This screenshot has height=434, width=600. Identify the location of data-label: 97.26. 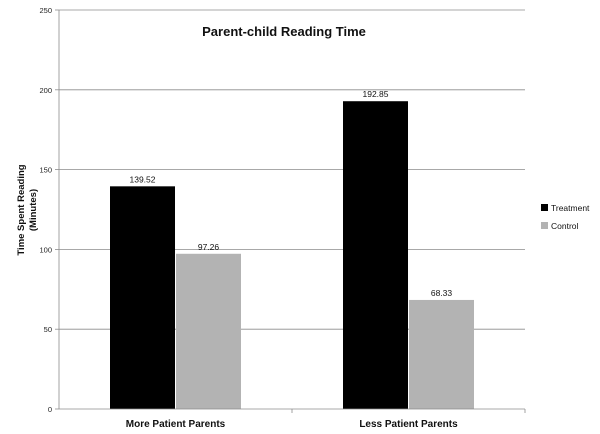
(209, 247).